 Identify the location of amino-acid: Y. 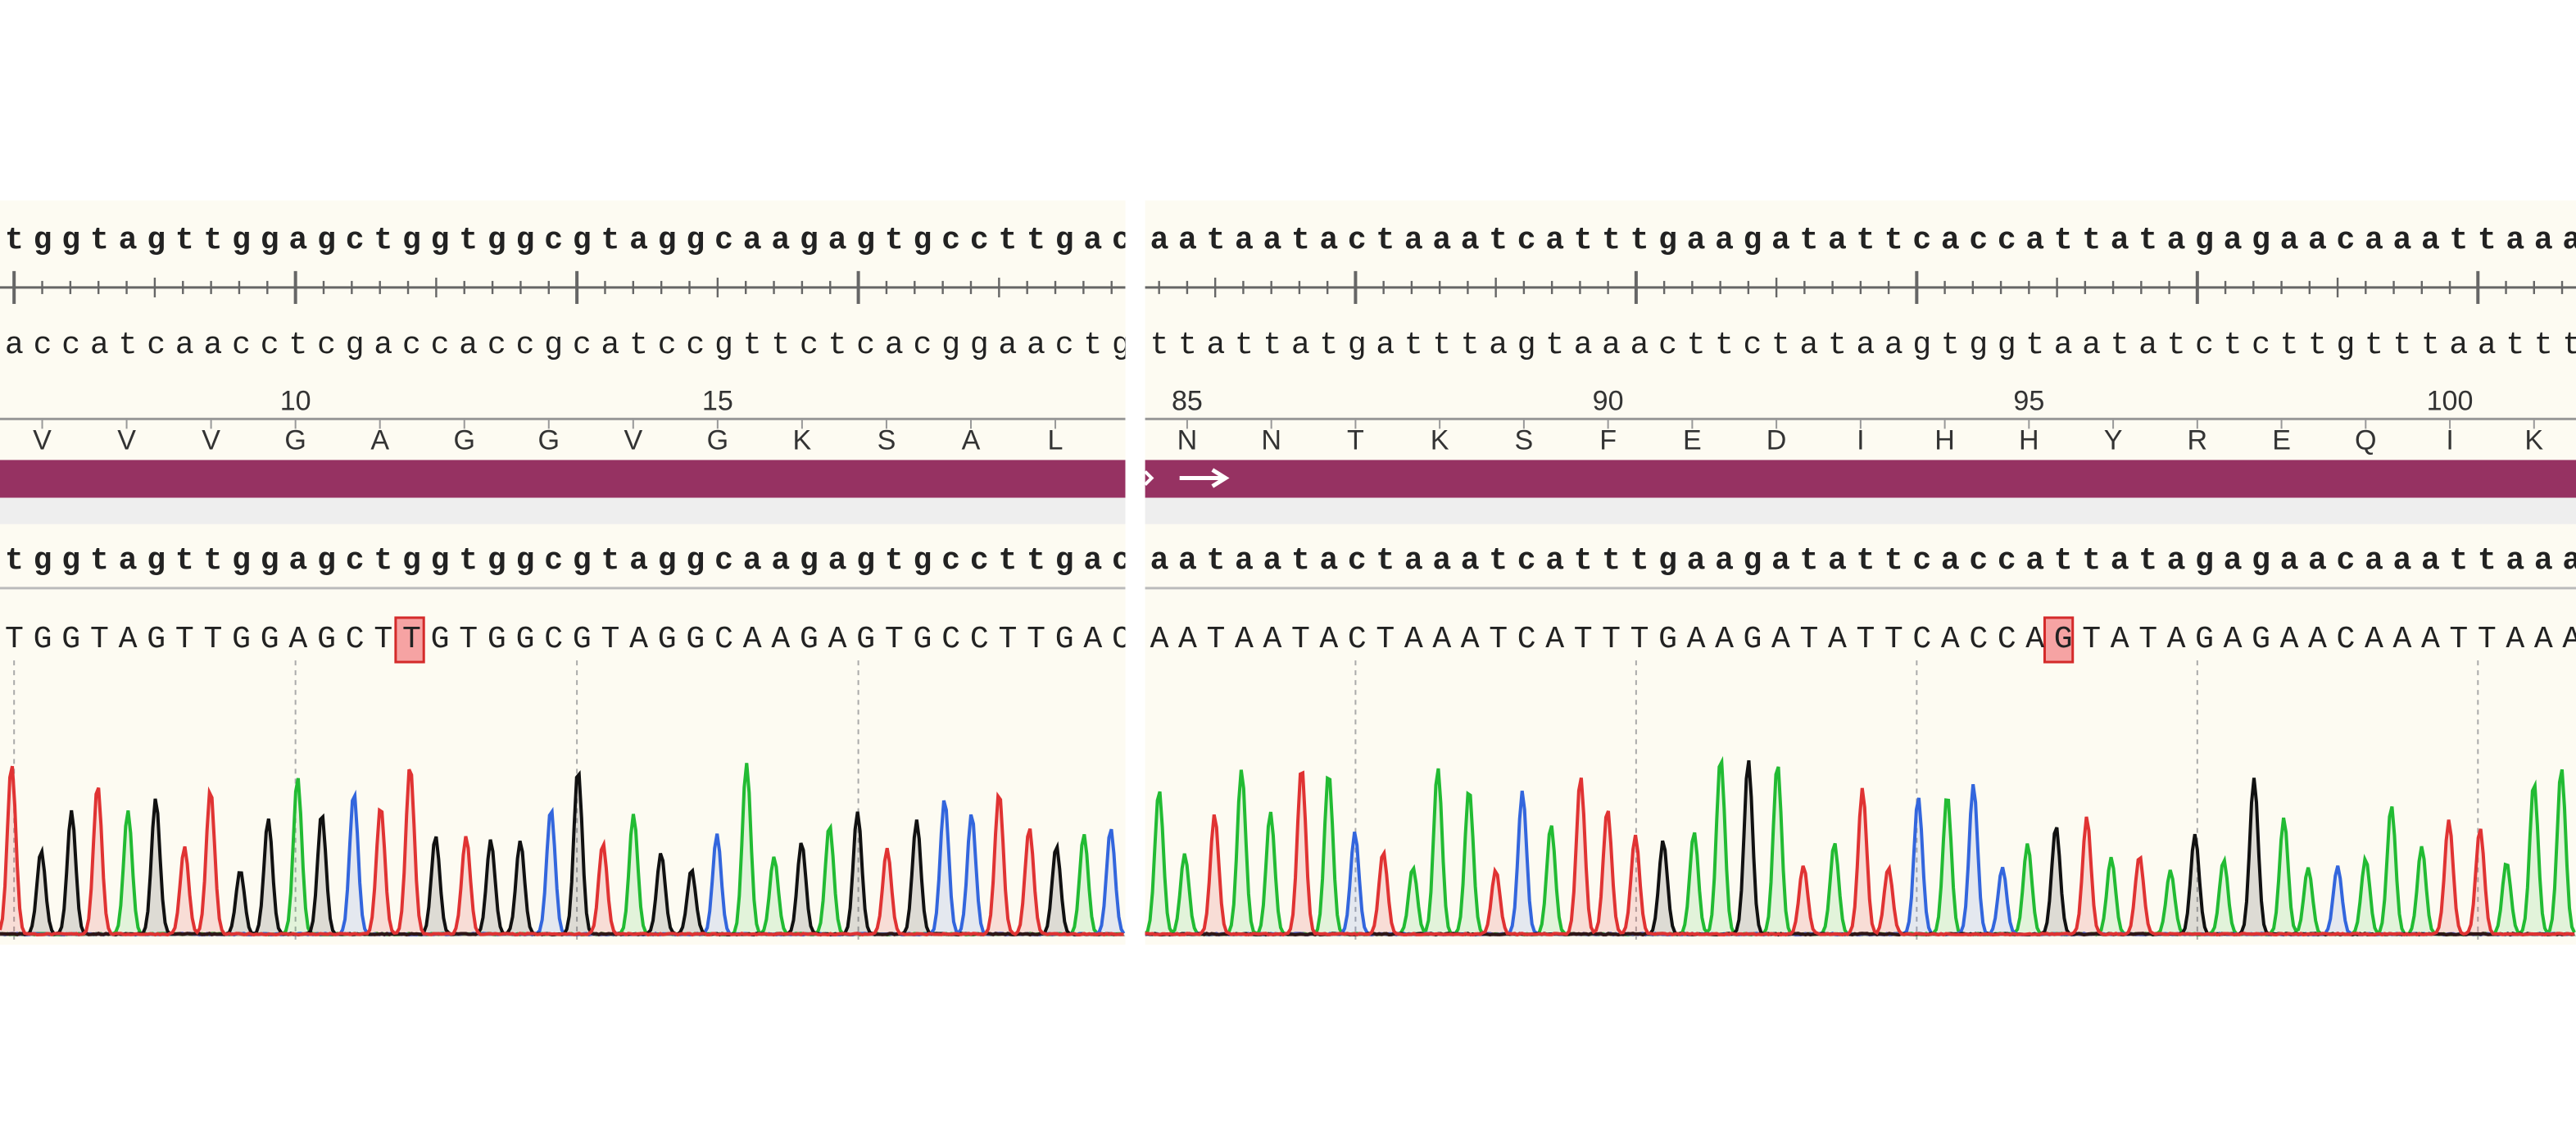
(2113, 440).